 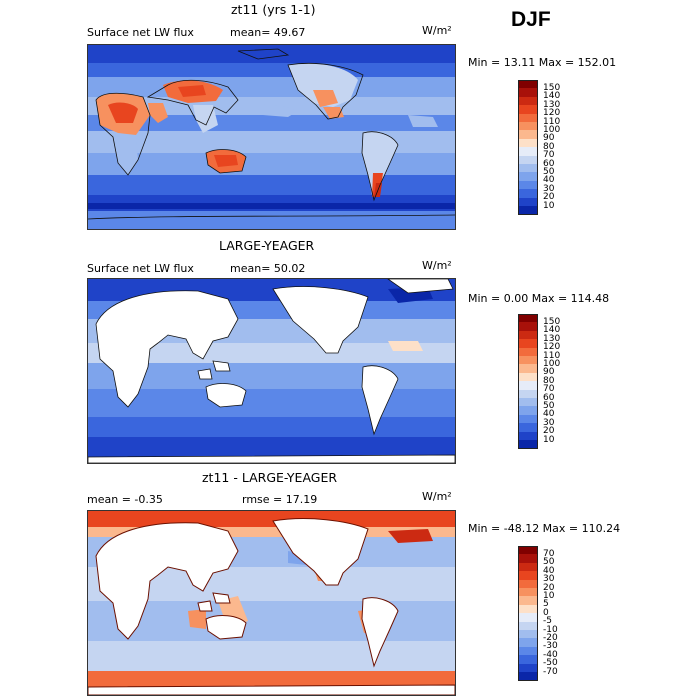 I want to click on panel-2-map, so click(x=271, y=371).